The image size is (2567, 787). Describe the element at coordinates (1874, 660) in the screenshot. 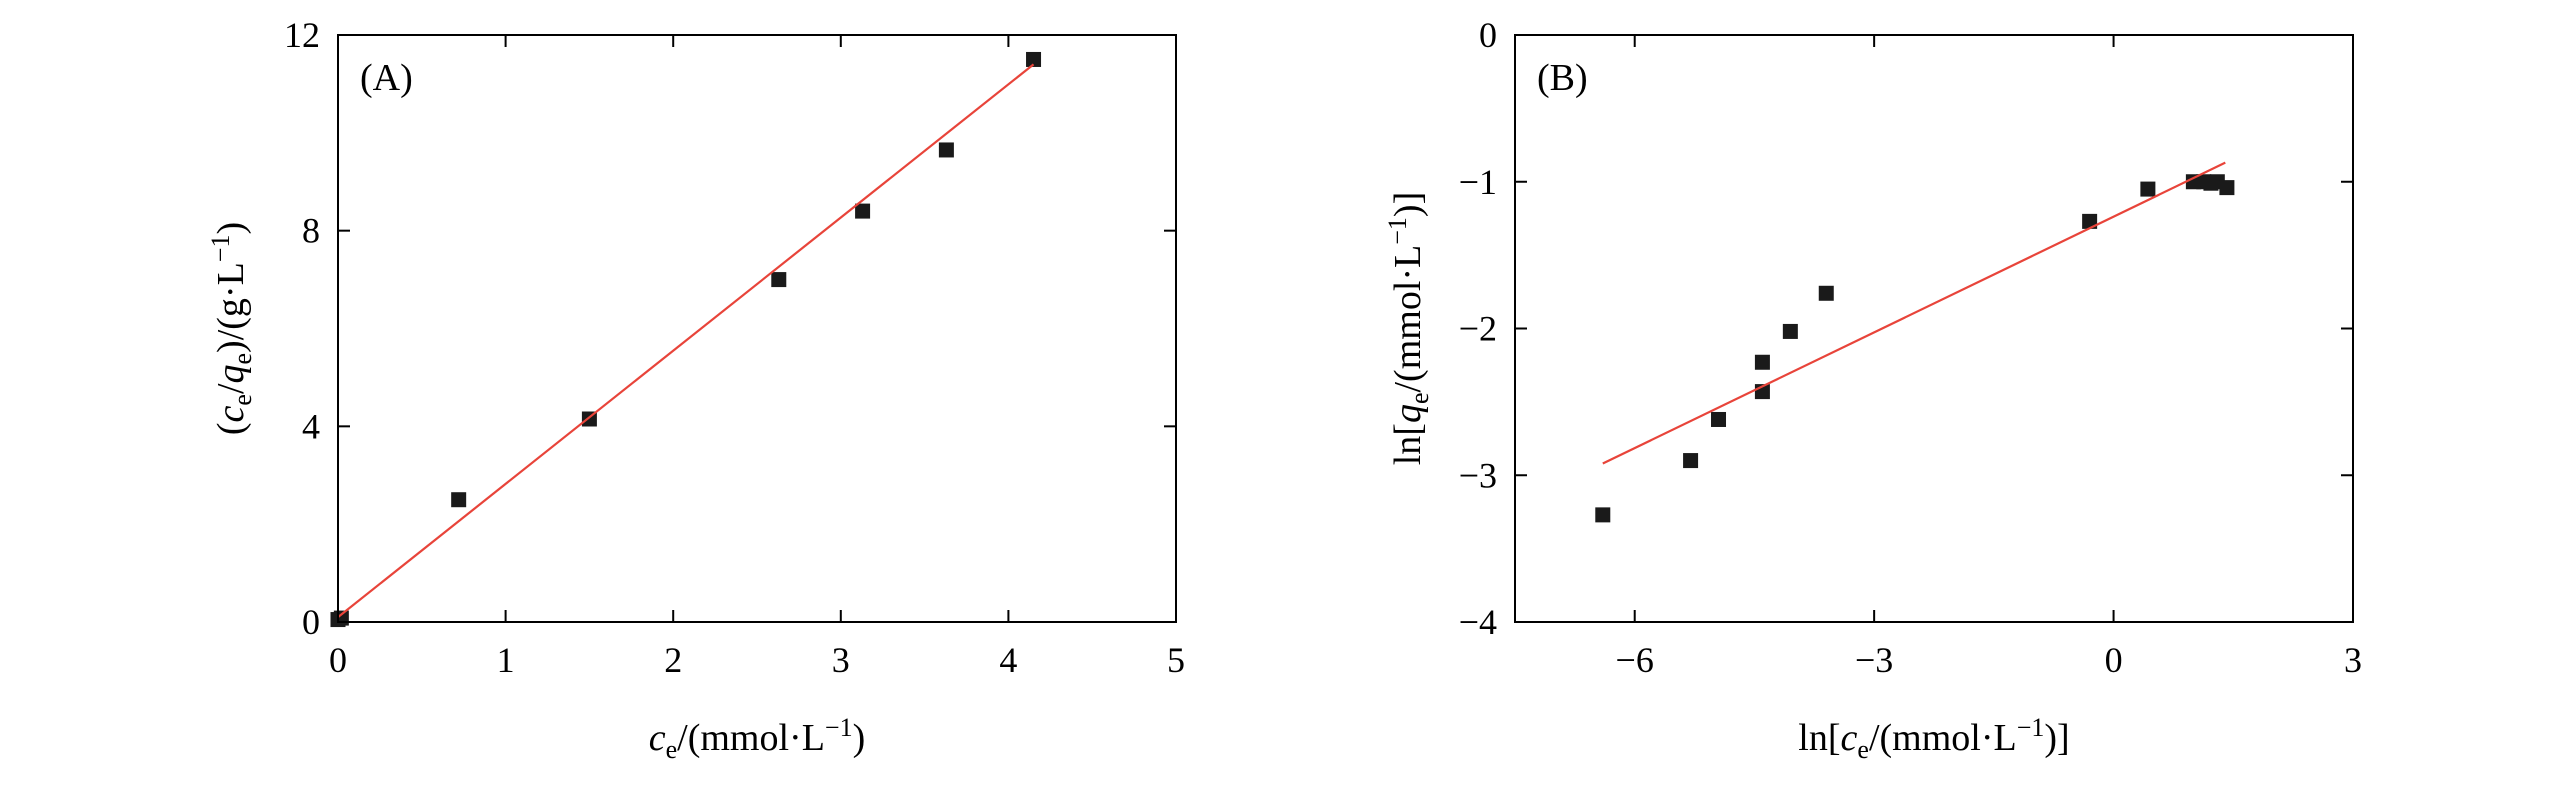

I see `x-tick-label: −3` at that location.